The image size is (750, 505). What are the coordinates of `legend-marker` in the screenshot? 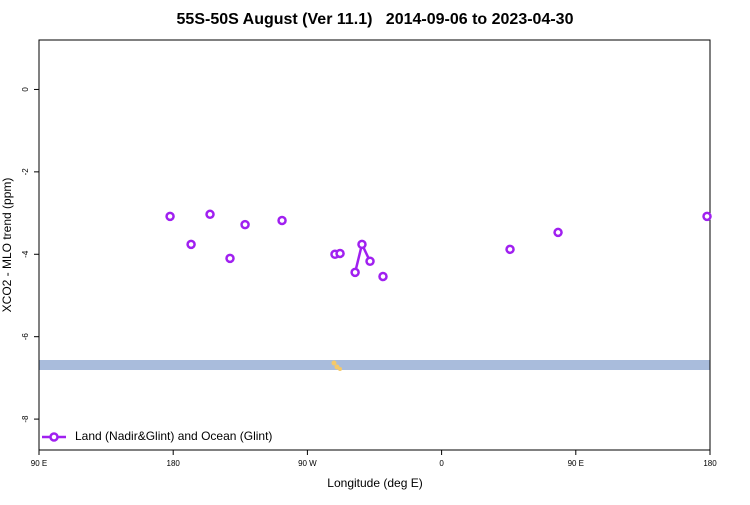 It's located at (54, 437).